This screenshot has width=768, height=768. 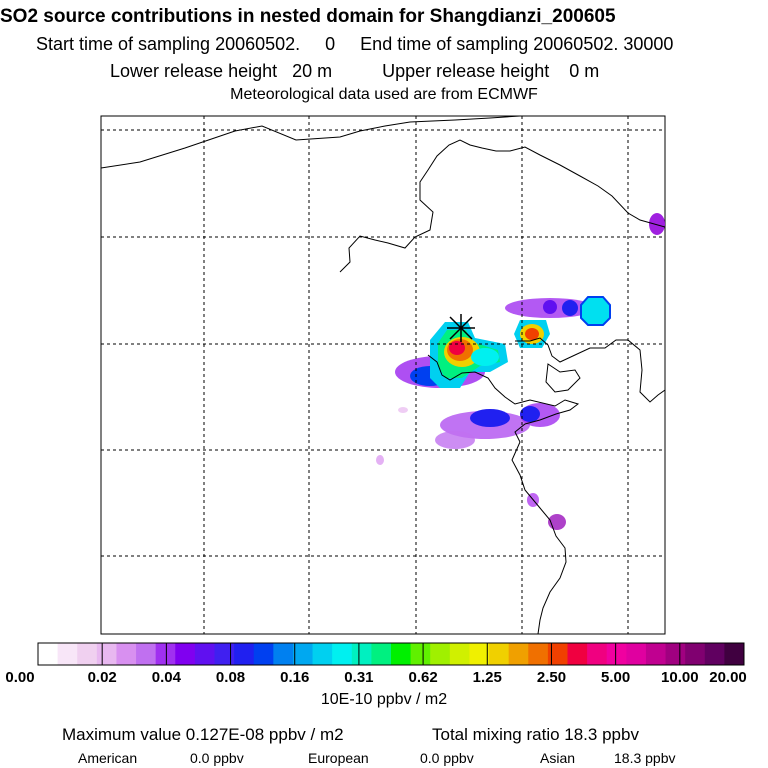 What do you see at coordinates (338, 758) in the screenshot?
I see `european-label: European` at bounding box center [338, 758].